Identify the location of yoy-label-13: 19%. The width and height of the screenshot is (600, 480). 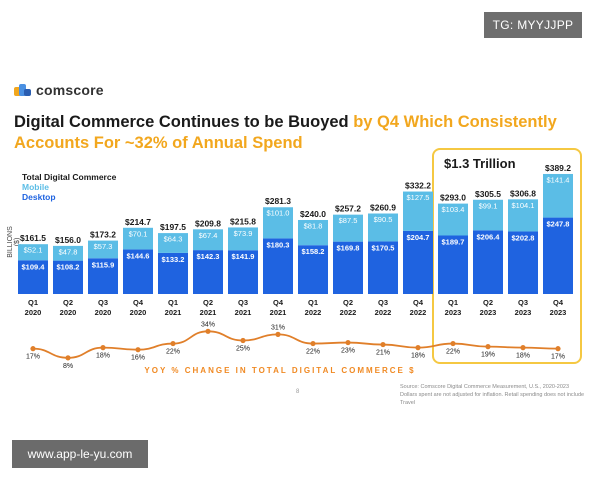
(488, 355).